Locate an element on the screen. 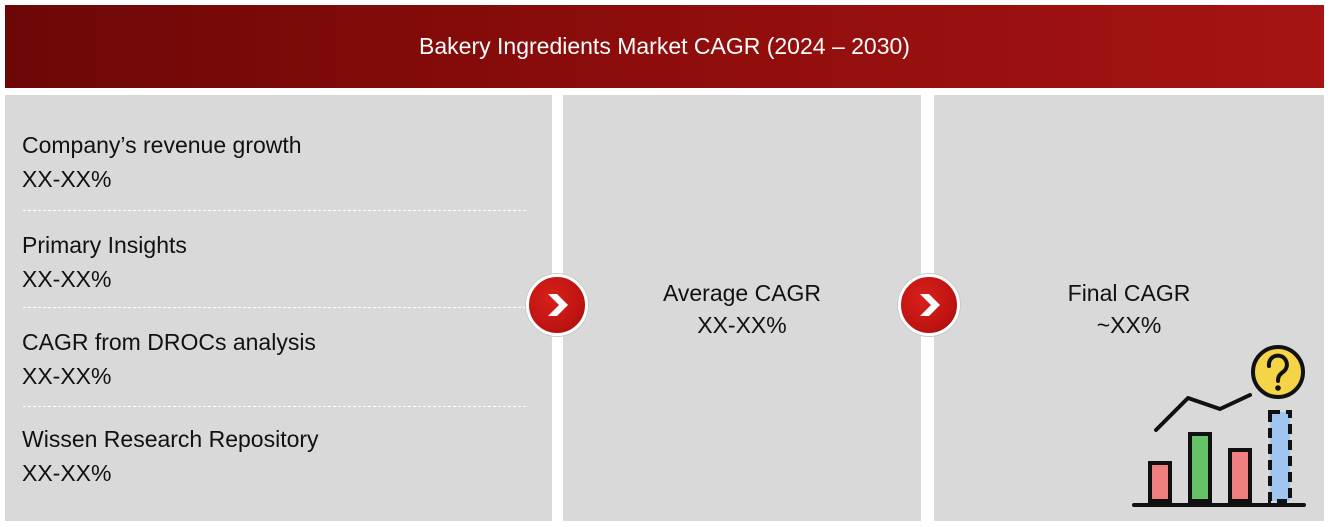 This screenshot has width=1330, height=527. item-label: Primary Insights is located at coordinates (104, 245).